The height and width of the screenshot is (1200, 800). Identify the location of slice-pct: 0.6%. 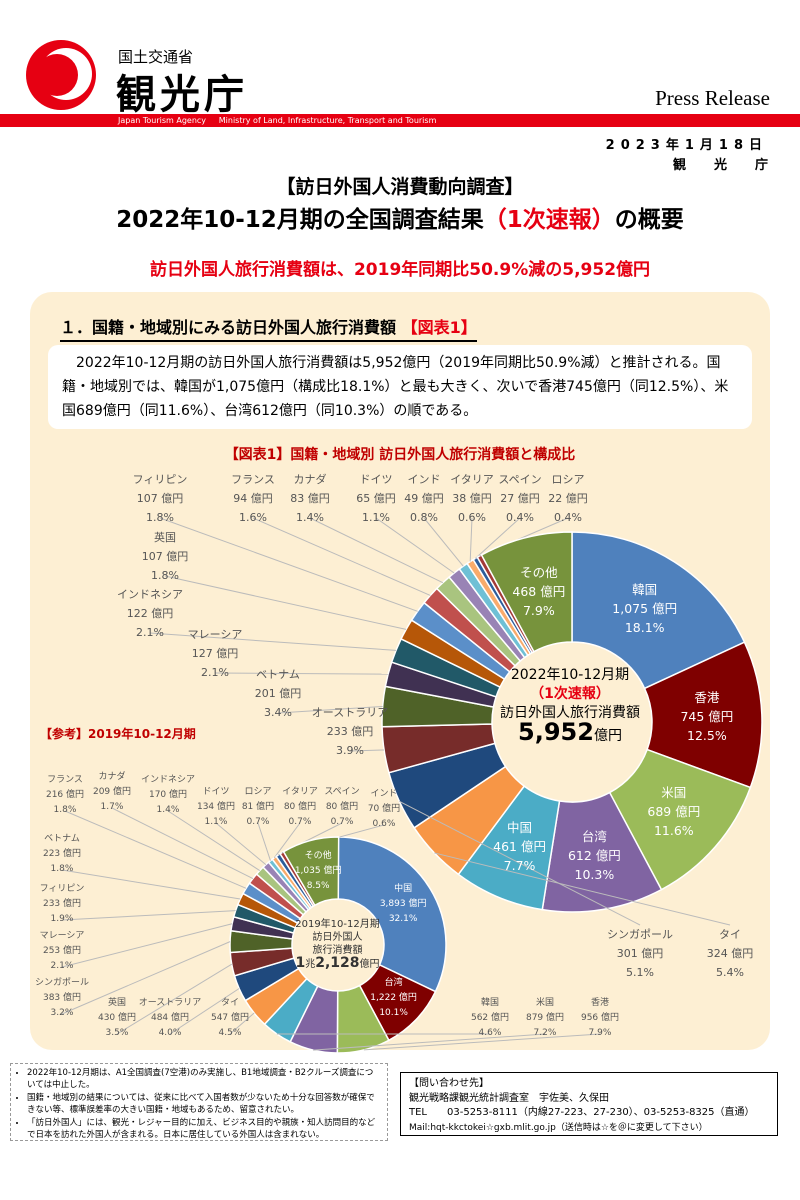
(472, 517).